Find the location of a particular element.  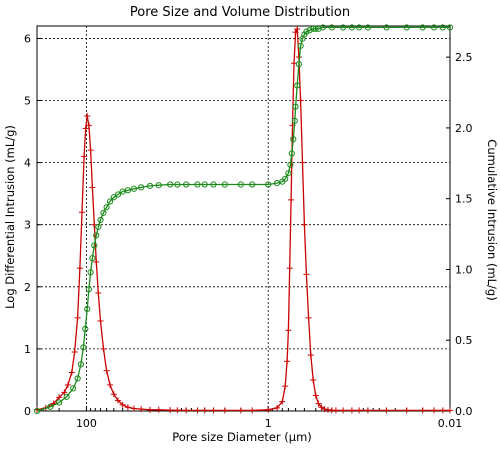

x-tick-label: 100 is located at coordinates (86, 423).